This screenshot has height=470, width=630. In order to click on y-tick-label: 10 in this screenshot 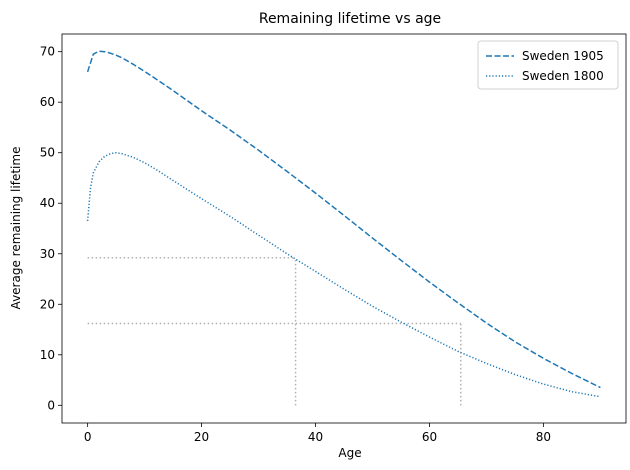, I will do `click(47, 355)`.